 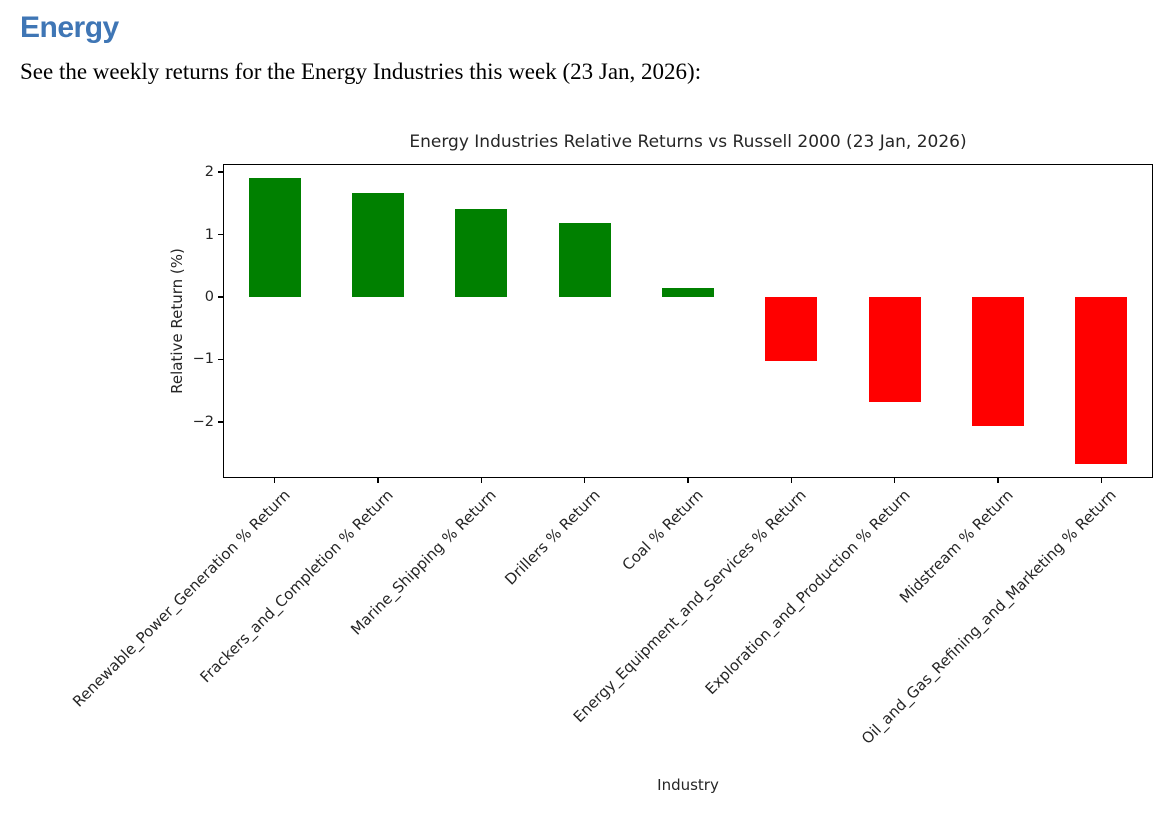 What do you see at coordinates (203, 359) in the screenshot?
I see `y-tick-label: −1` at bounding box center [203, 359].